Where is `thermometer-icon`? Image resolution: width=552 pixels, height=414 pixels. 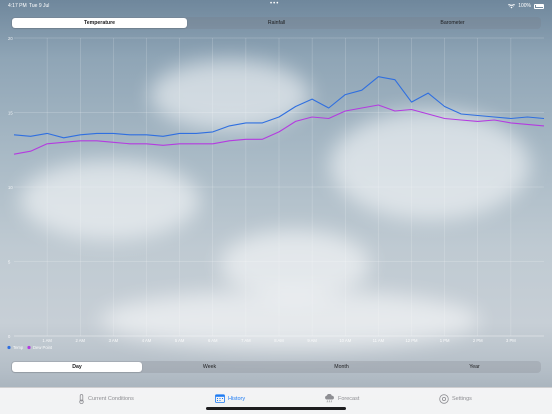 thermometer-icon is located at coordinates (81, 399).